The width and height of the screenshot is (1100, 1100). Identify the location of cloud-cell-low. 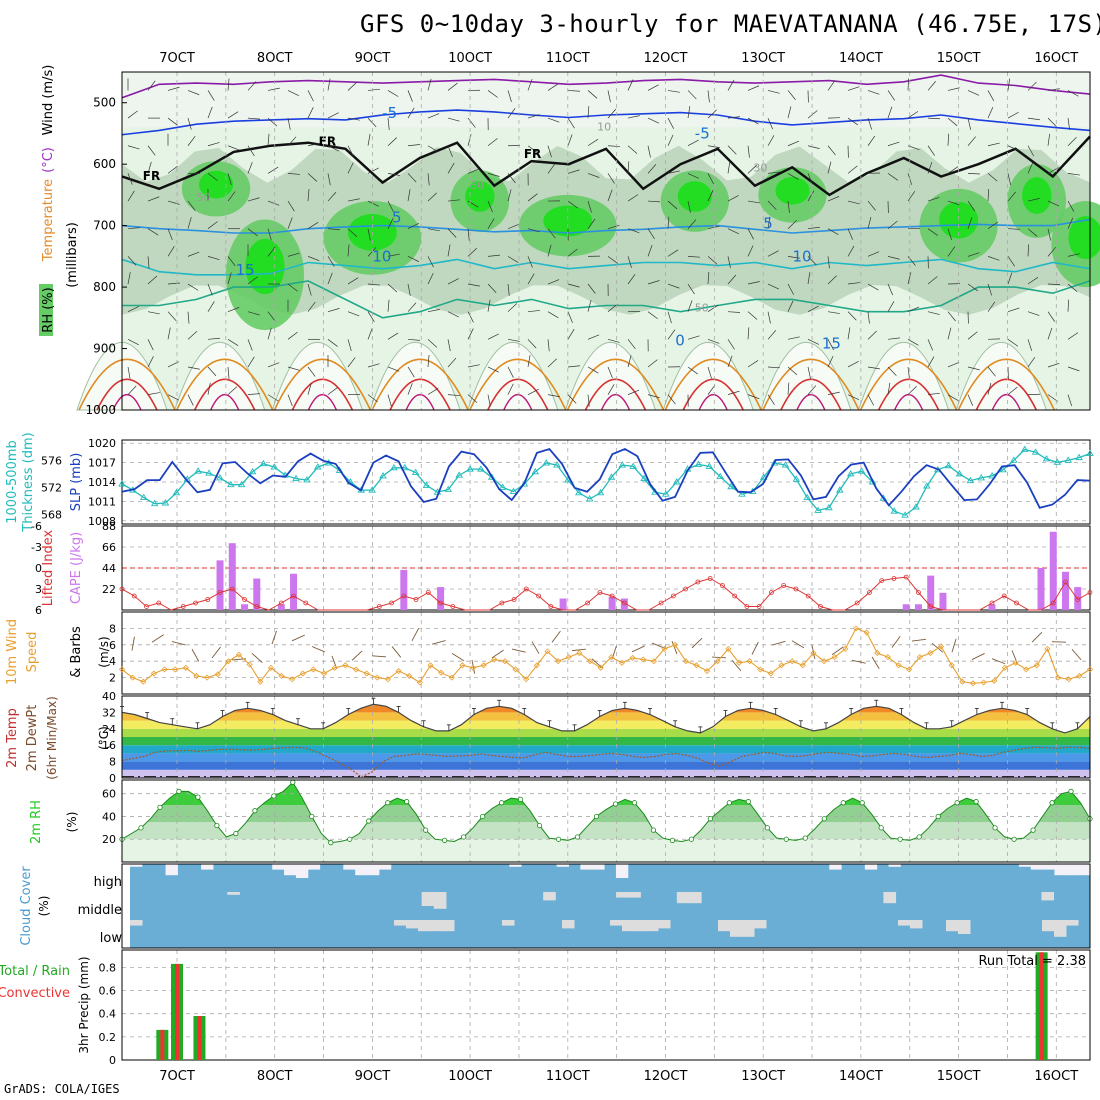
(136, 923).